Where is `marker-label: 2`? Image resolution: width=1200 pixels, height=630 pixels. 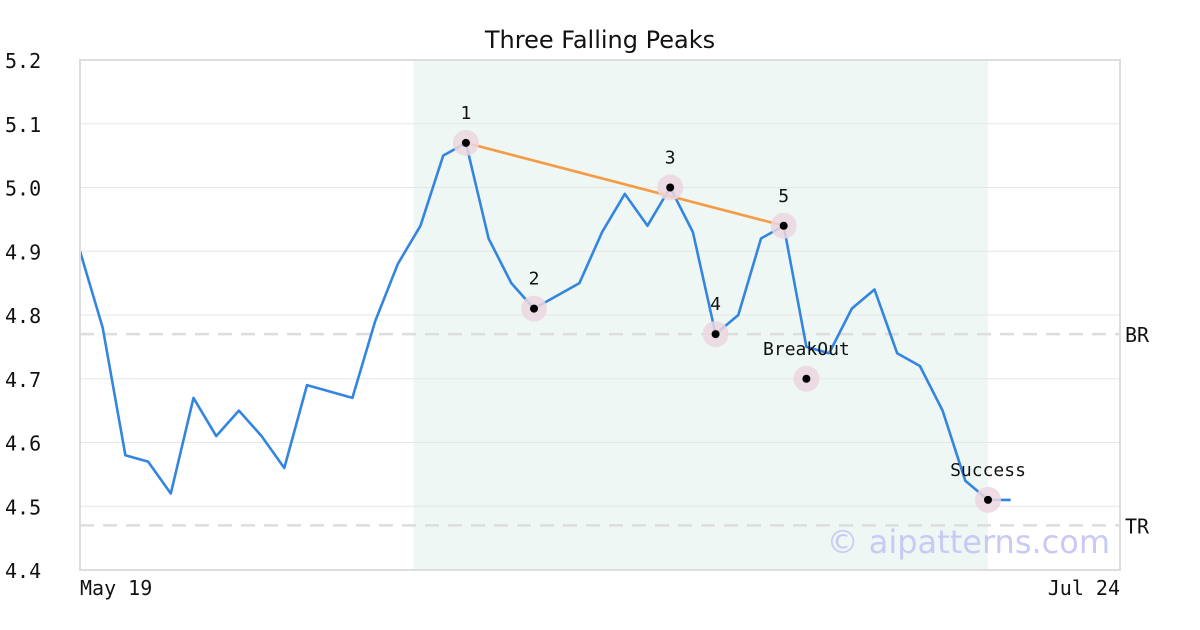
marker-label: 2 is located at coordinates (534, 279).